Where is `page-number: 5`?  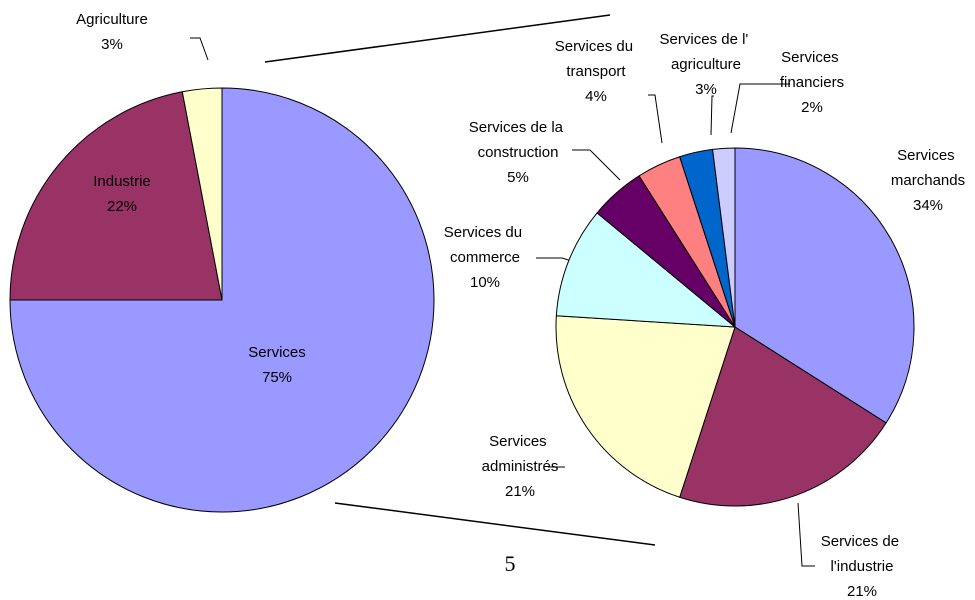
page-number: 5 is located at coordinates (510, 563).